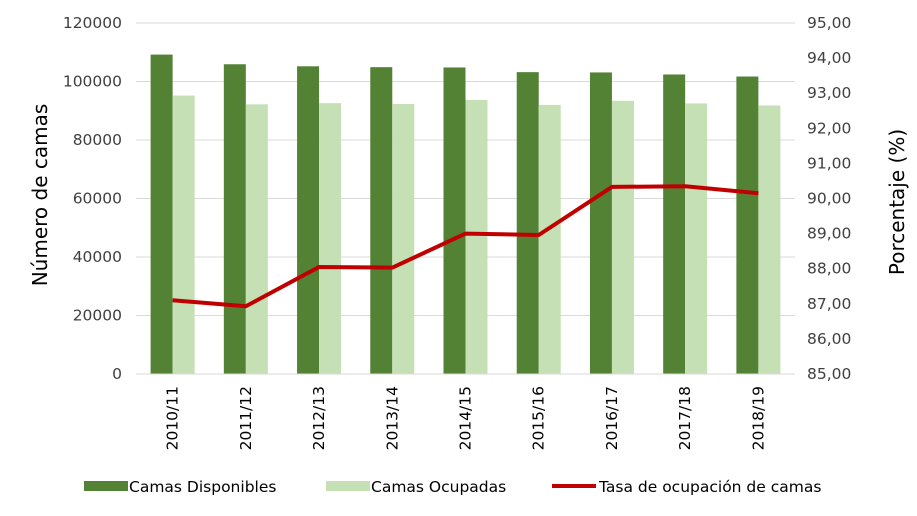 This screenshot has width=917, height=516. Describe the element at coordinates (829, 93) in the screenshot. I see `y-tick-right: 93,00` at that location.